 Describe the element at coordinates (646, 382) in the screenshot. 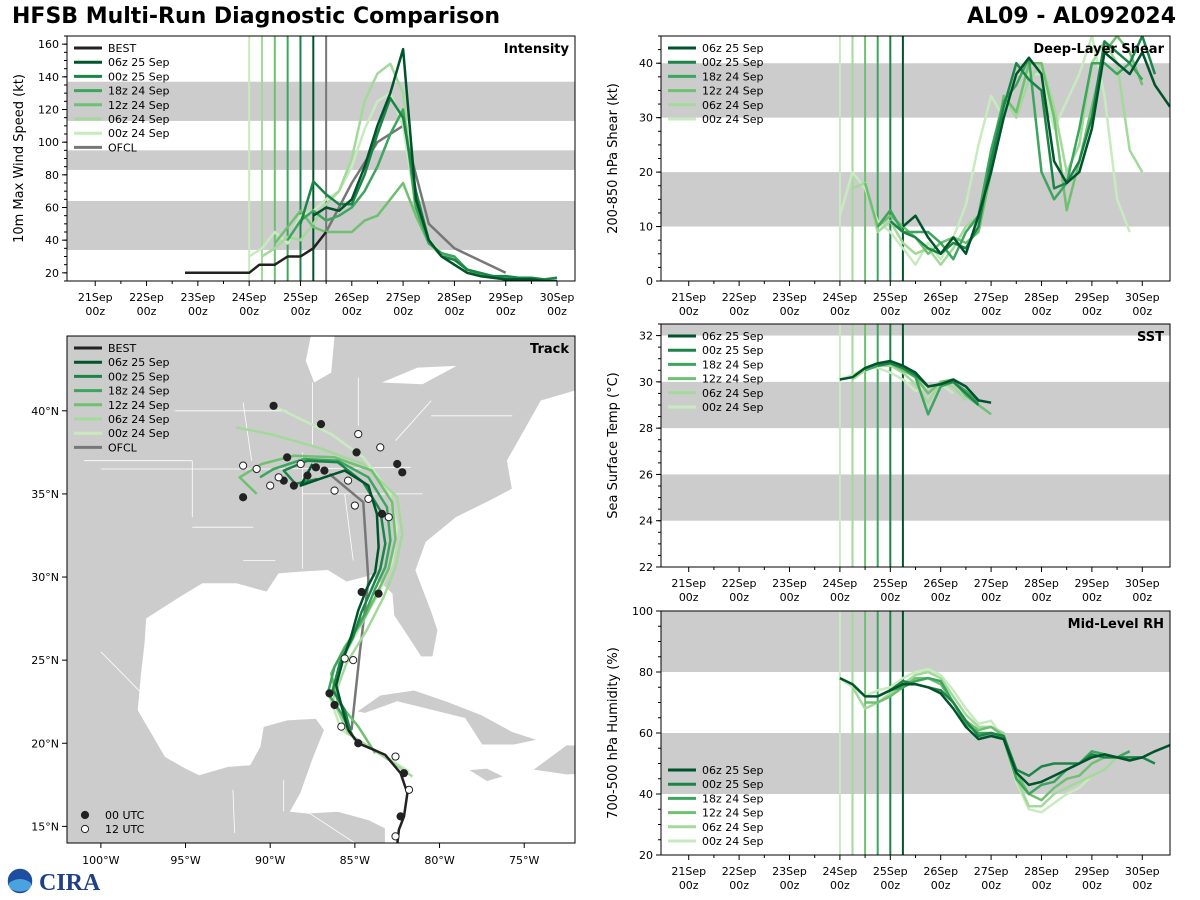

I see `sst-ytick-label: 30` at that location.